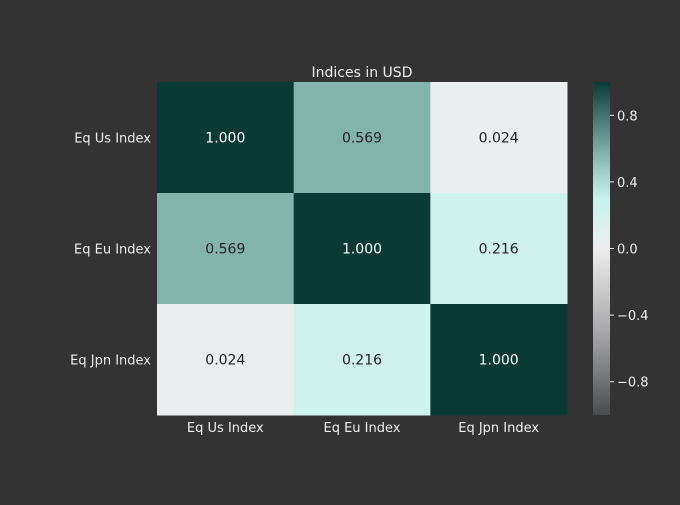 Image resolution: width=680 pixels, height=505 pixels. I want to click on y-tick-label: Eq Us Index, so click(112, 139).